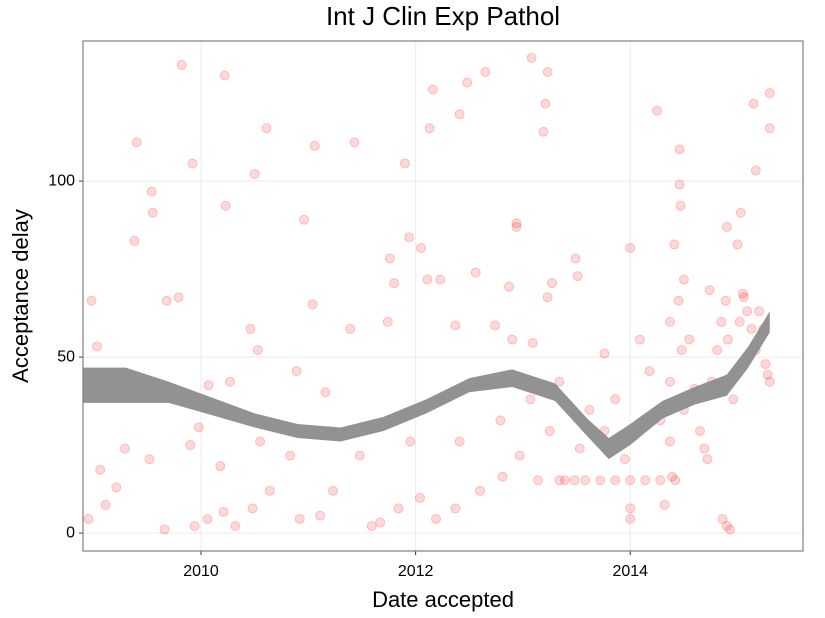 Image resolution: width=825 pixels, height=618 pixels. I want to click on x-tick-label: 2012, so click(416, 571).